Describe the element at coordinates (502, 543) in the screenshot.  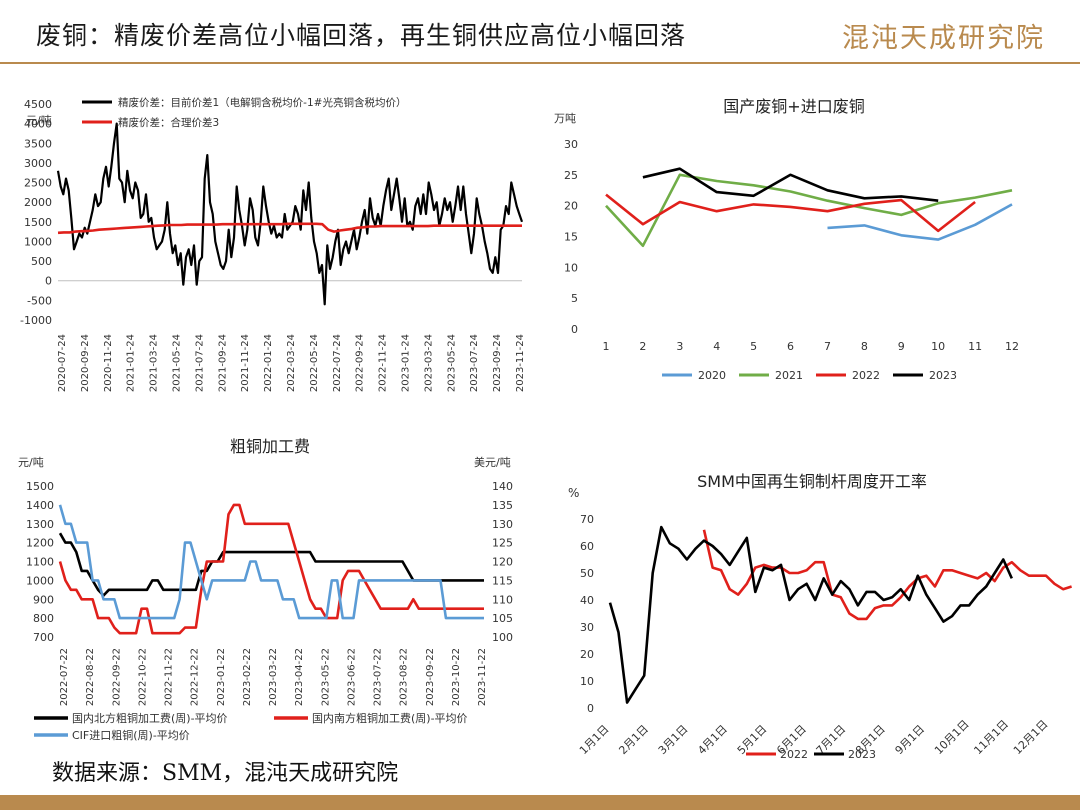
I see `y-tick-label-right: 125` at that location.